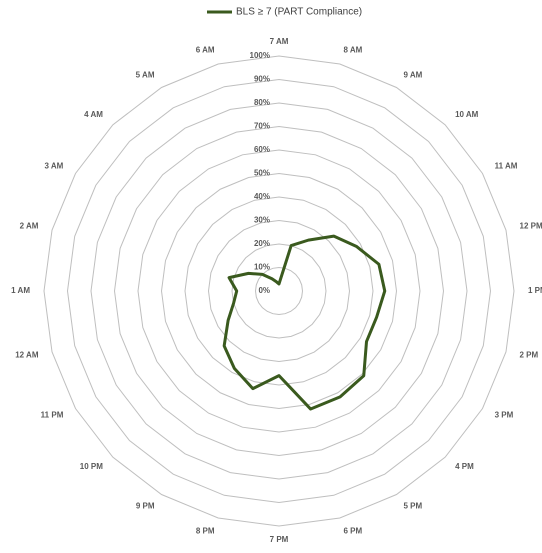 The height and width of the screenshot is (553, 542). I want to click on category-label: 8 PM, so click(205, 531).